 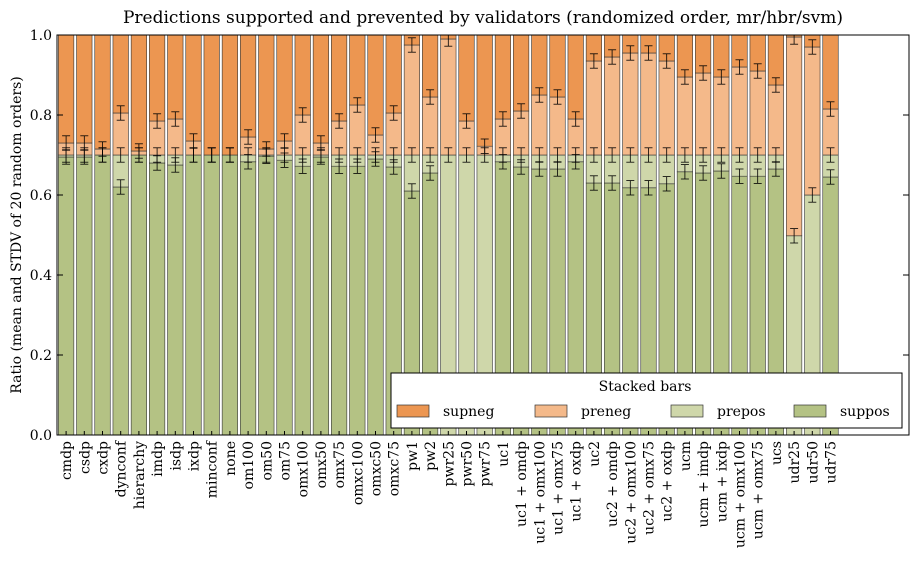 I want to click on x-tick-label: uc2 + oxdp, so click(x=668, y=481).